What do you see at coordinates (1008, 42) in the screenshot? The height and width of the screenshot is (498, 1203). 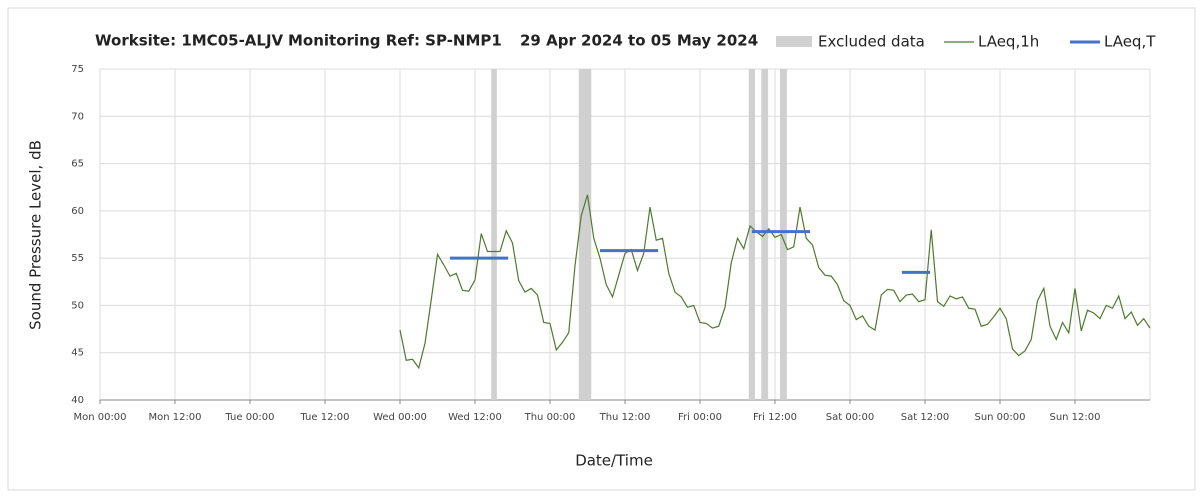 I see `legend-label: LAeq,1h` at bounding box center [1008, 42].